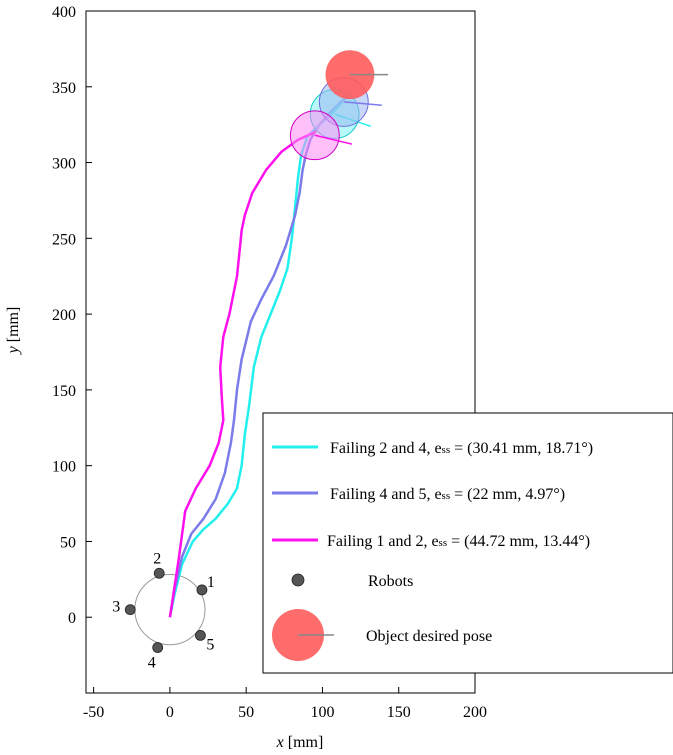 The image size is (673, 755). What do you see at coordinates (93, 712) in the screenshot?
I see `x-tick-label: -50` at bounding box center [93, 712].